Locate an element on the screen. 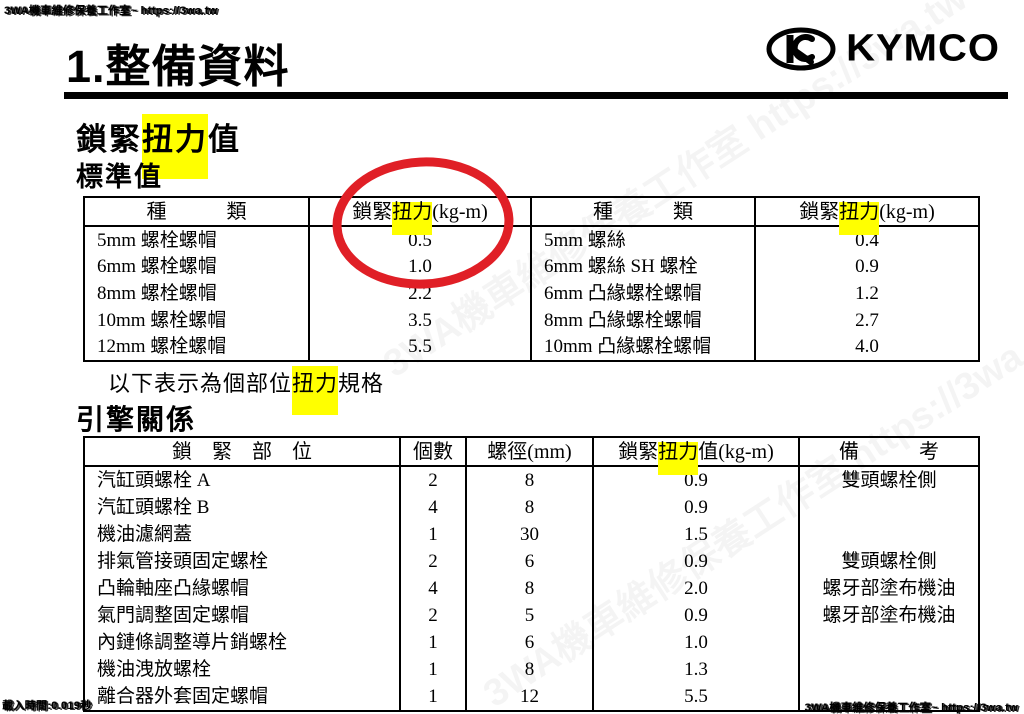 The height and width of the screenshot is (714, 1024). kymco-logo: KYMCO is located at coordinates (883, 48).